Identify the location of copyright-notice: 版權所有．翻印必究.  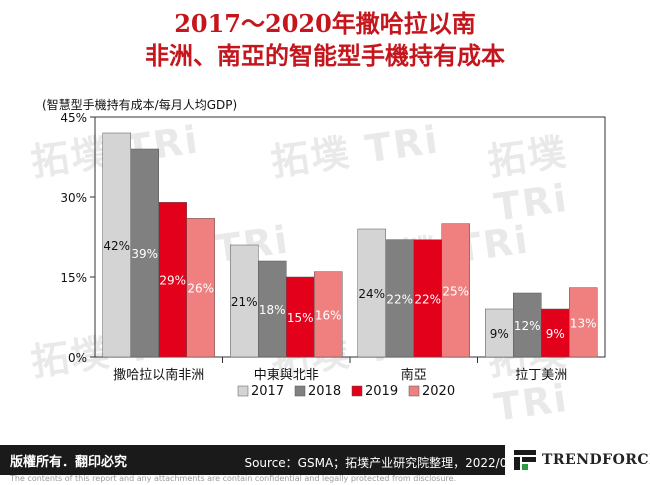
(69, 462).